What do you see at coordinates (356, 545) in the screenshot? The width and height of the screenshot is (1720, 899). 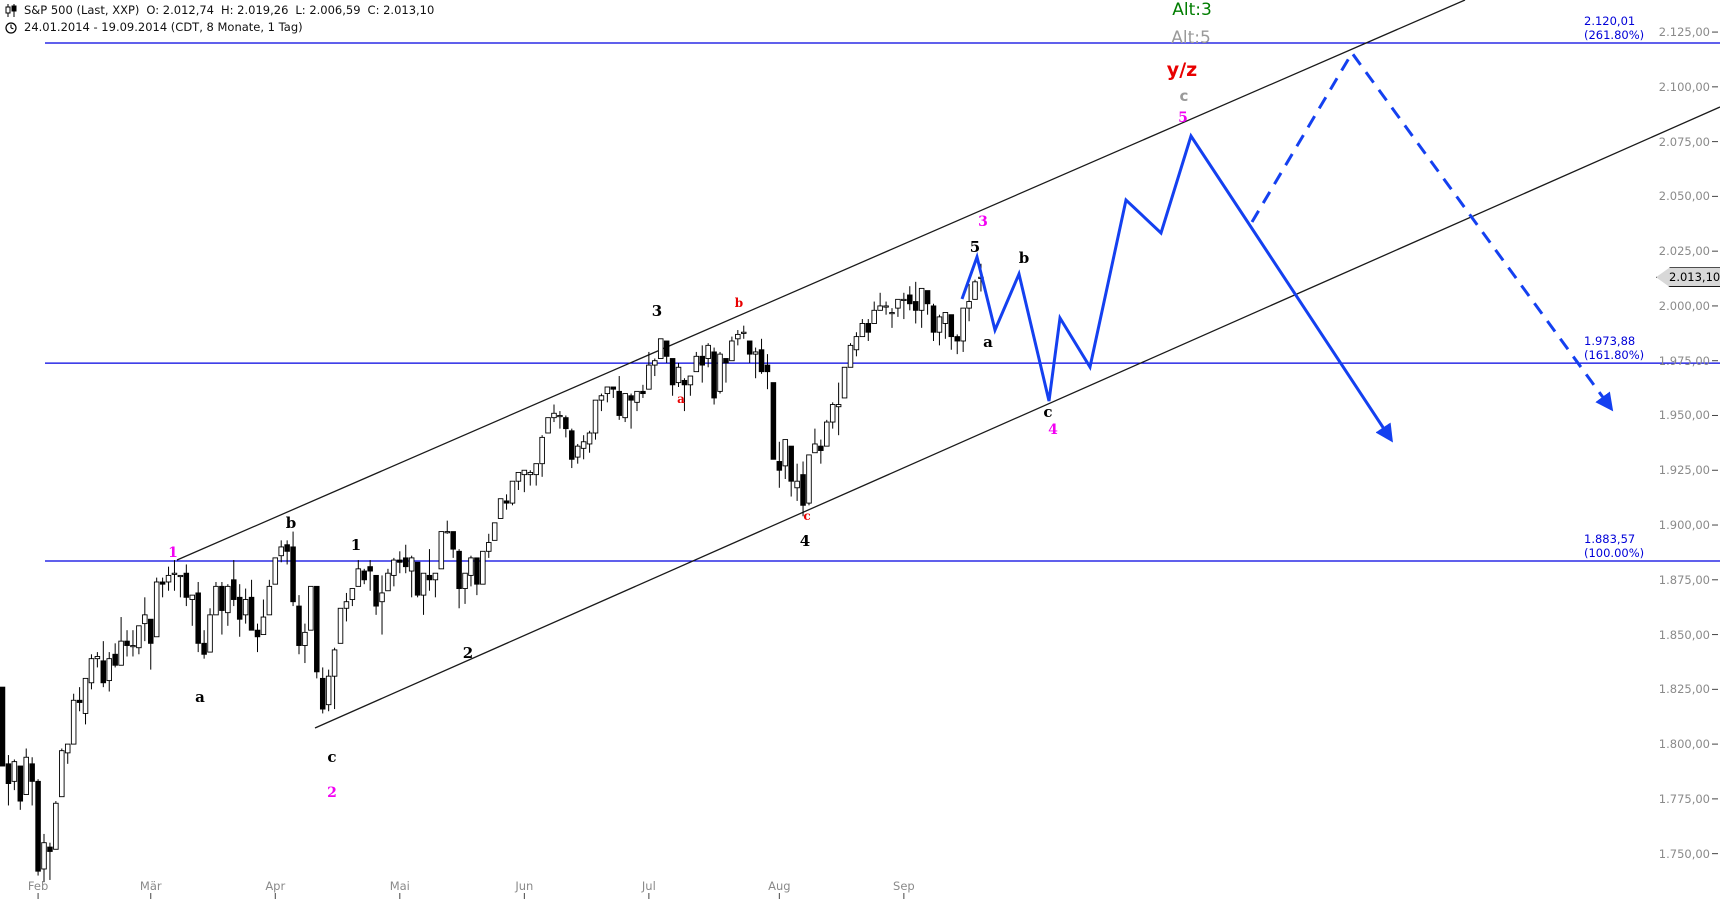 I see `wave-label-1: 1` at bounding box center [356, 545].